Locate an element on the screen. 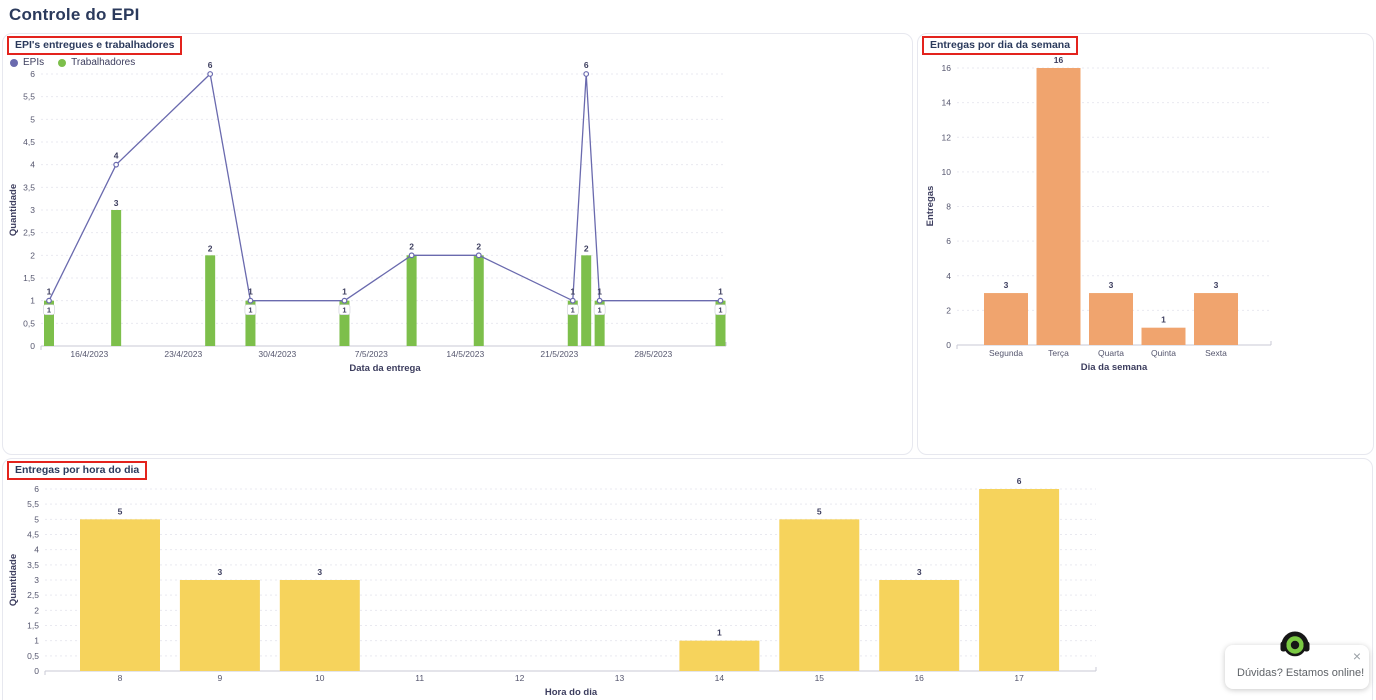 This screenshot has width=1376, height=700. chat-message: Dúvidas? Estamos online! is located at coordinates (1301, 673).